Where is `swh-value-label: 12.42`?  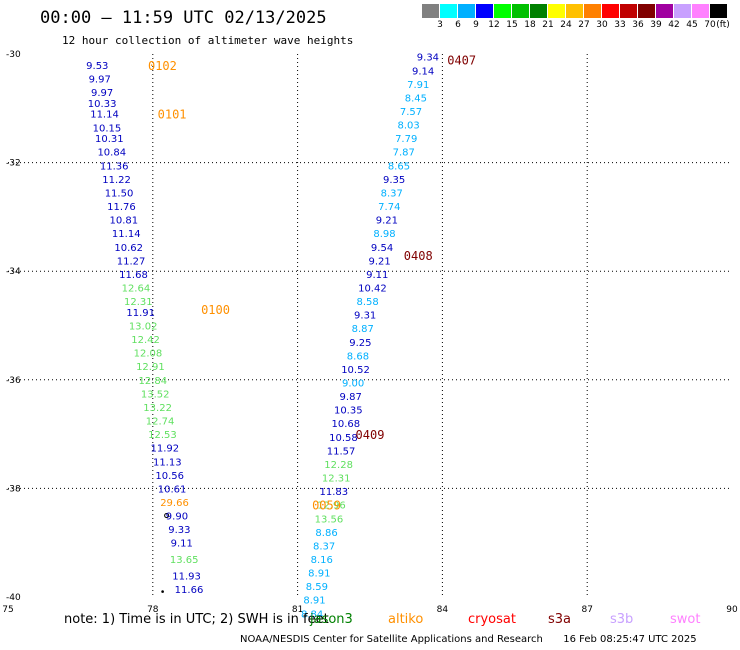 swh-value-label: 12.42 is located at coordinates (145, 340).